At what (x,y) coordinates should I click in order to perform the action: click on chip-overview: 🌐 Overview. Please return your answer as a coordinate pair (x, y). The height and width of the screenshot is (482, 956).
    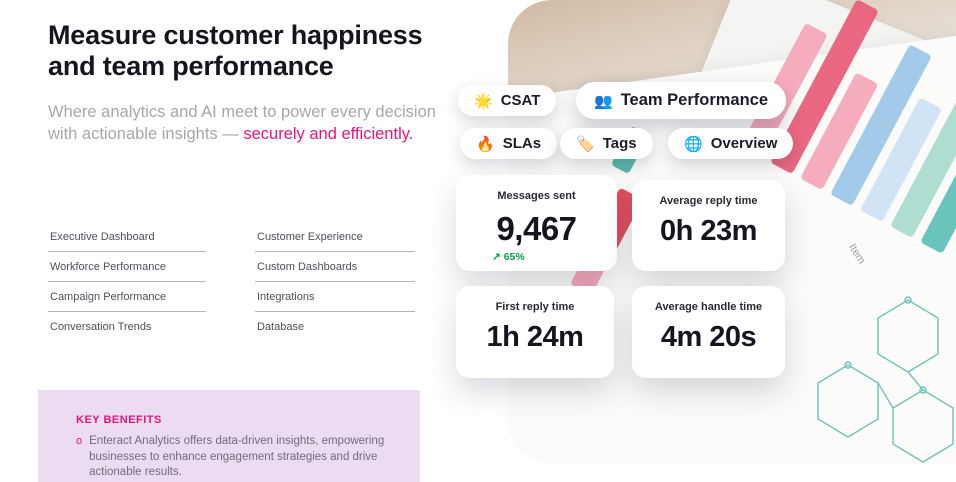
    Looking at the image, I should click on (731, 143).